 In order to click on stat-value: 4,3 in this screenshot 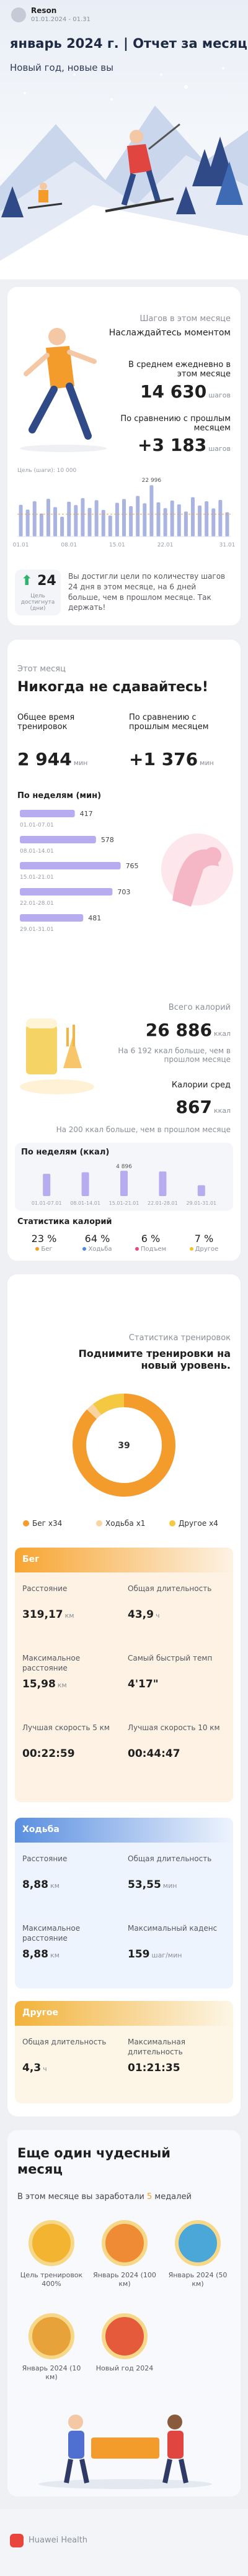, I will do `click(32, 2068)`.